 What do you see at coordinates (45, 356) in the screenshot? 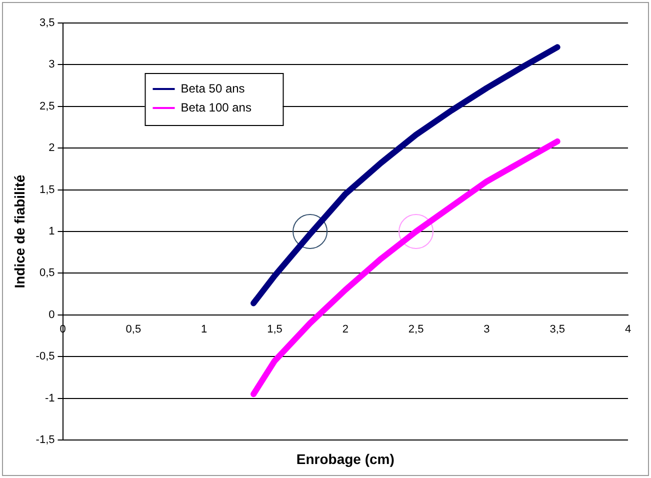
I see `y-tick-label: -0,5` at bounding box center [45, 356].